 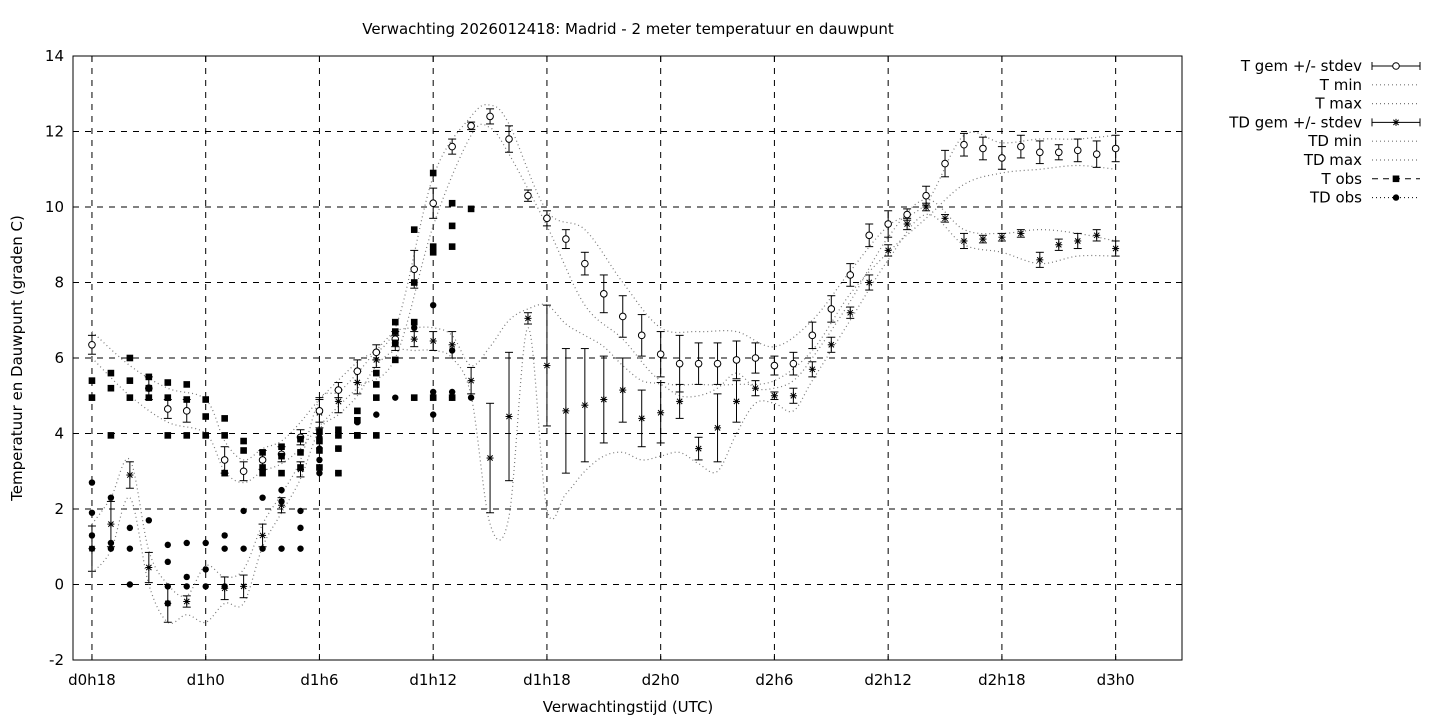 What do you see at coordinates (1338, 104) in the screenshot?
I see `legend-label: T max` at bounding box center [1338, 104].